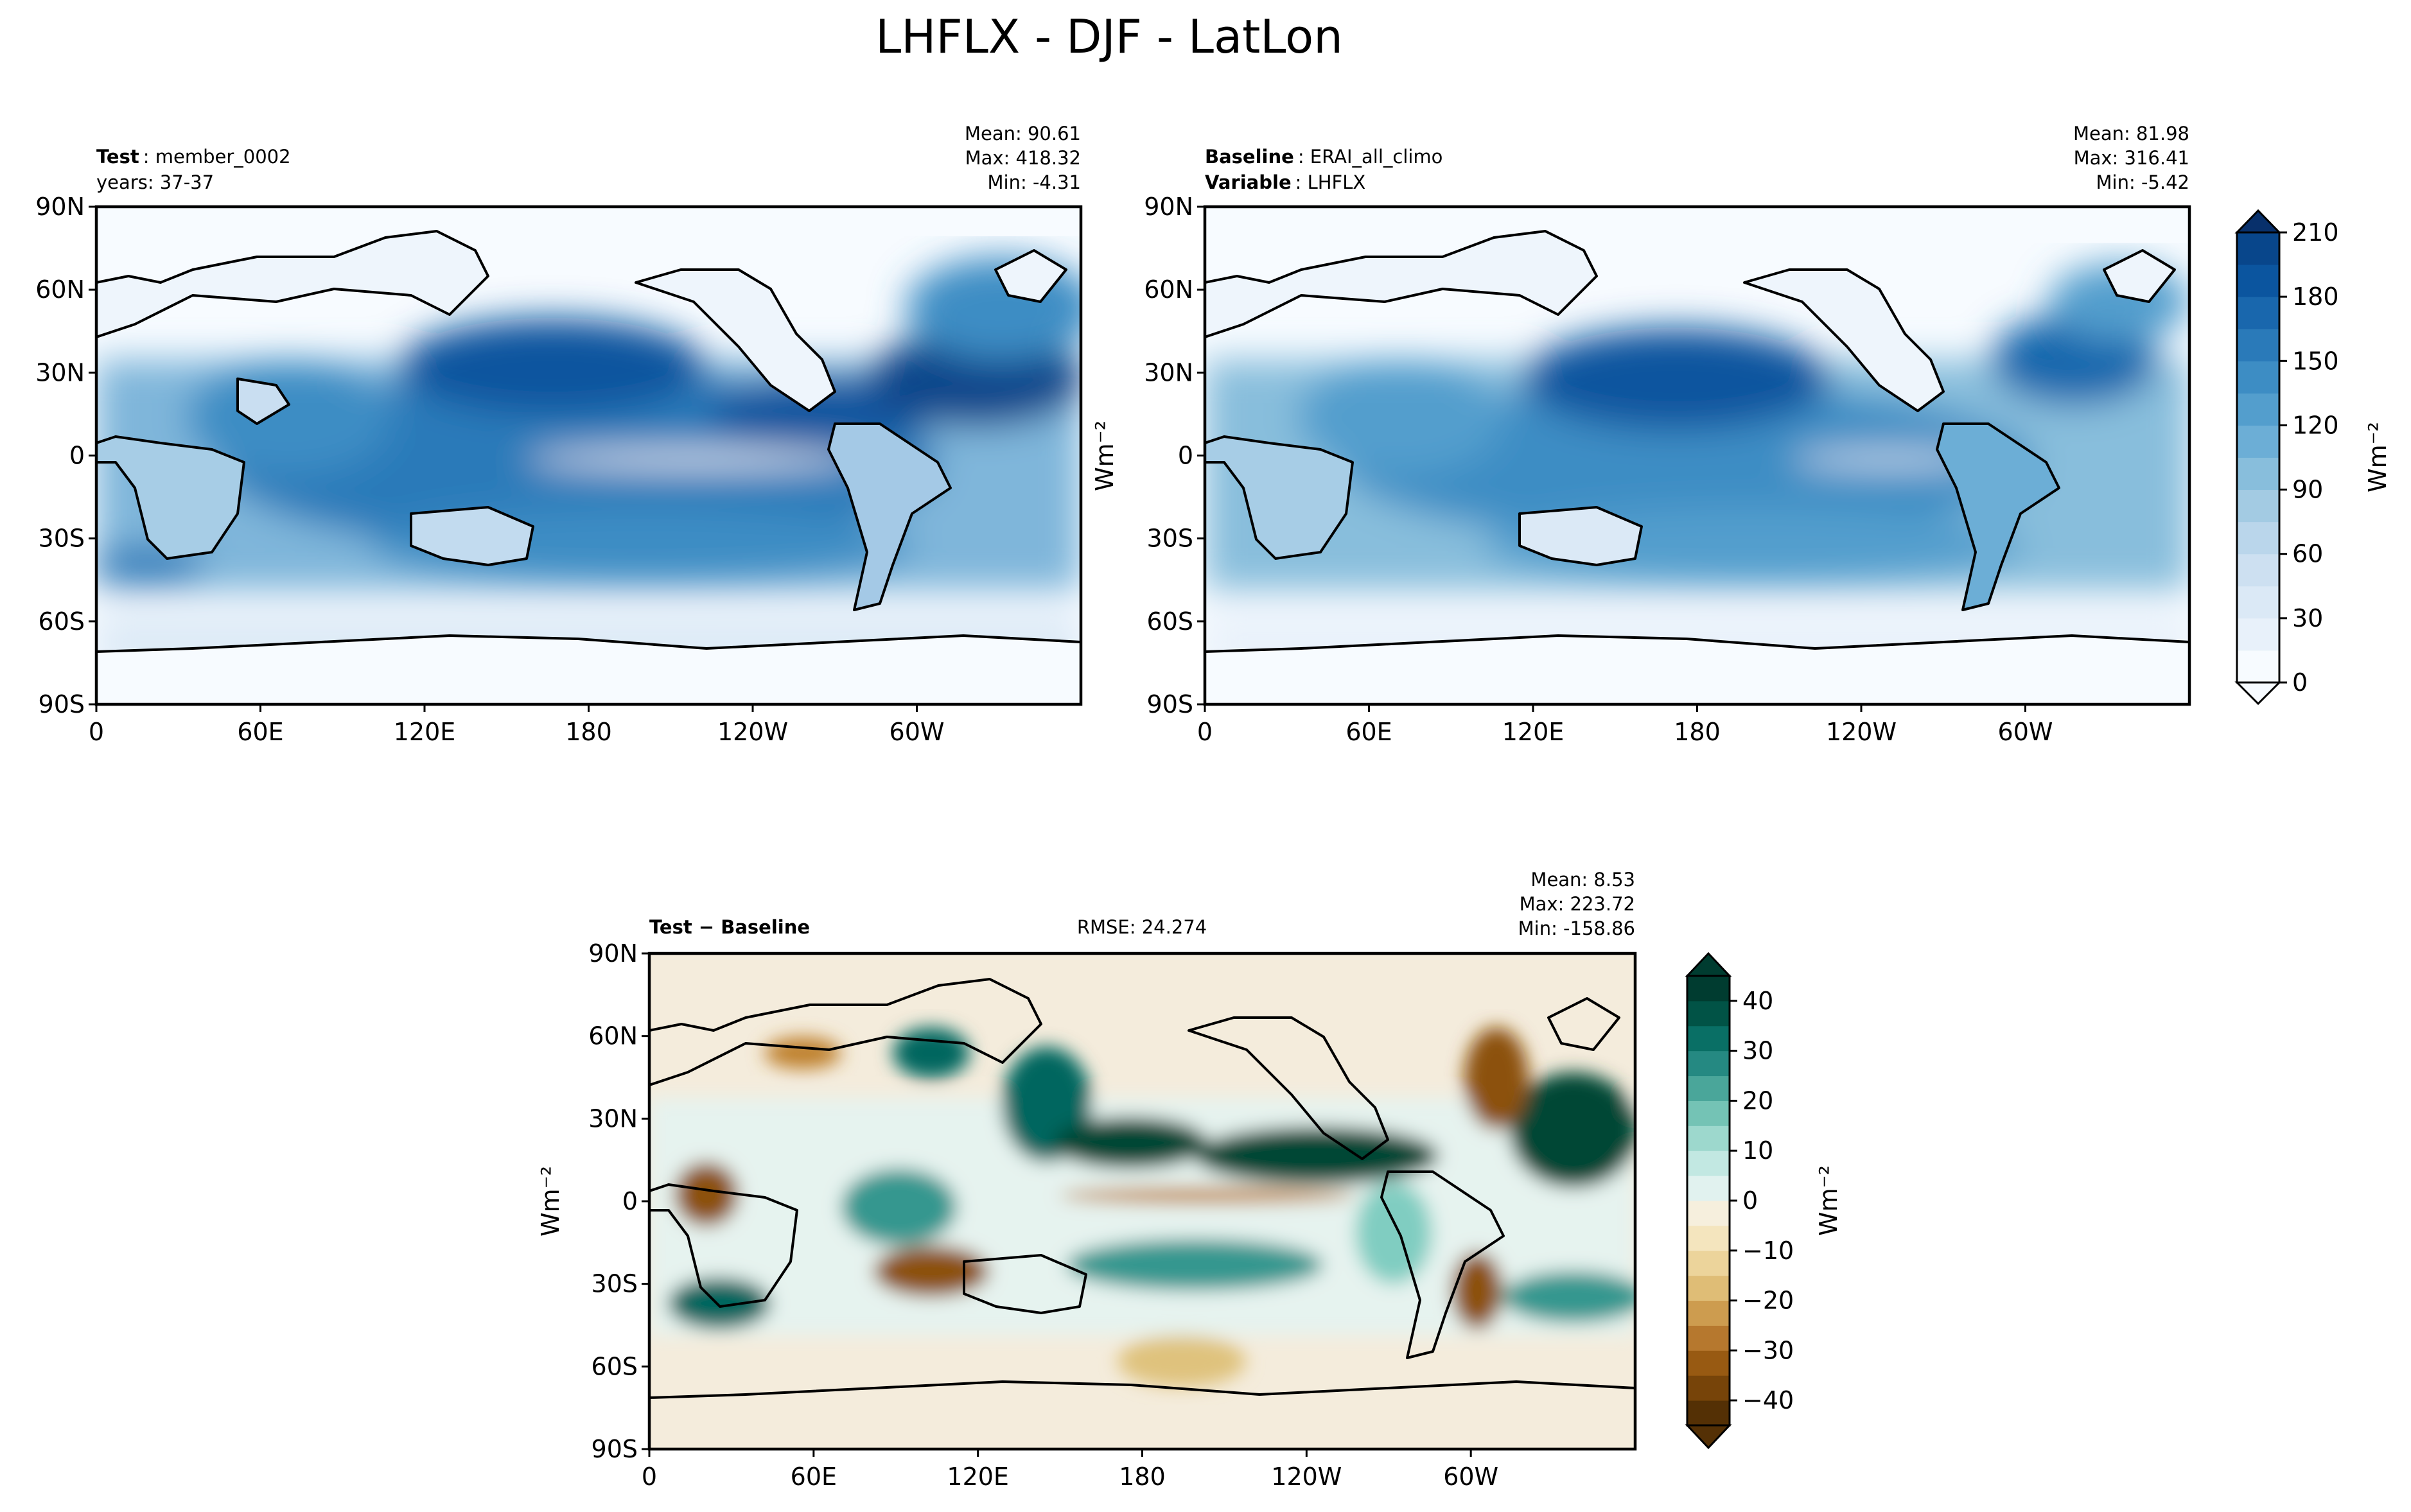 The height and width of the screenshot is (1512, 2411). Describe the element at coordinates (1185, 456) in the screenshot. I see `baseline-lat-tick-label: 0` at that location.